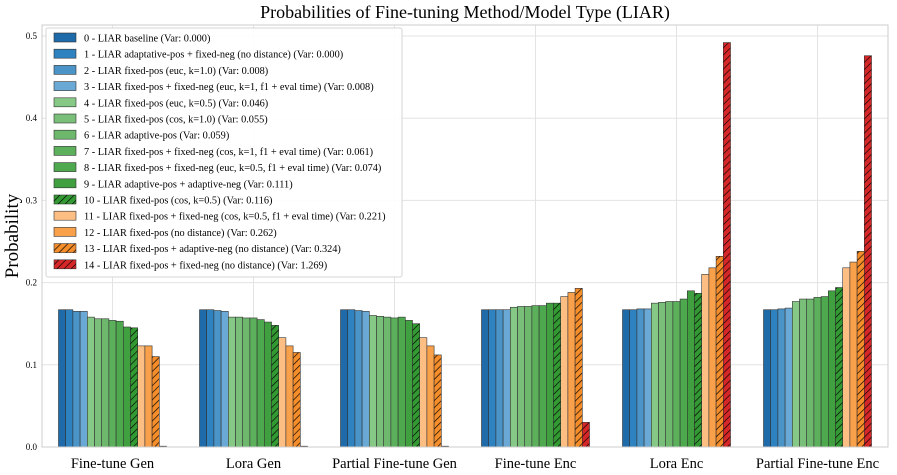 This screenshot has height=475, width=897. Describe the element at coordinates (147, 39) in the screenshot. I see `legend-label: 0 - LIAR baseline (Var: 0.000)` at that location.